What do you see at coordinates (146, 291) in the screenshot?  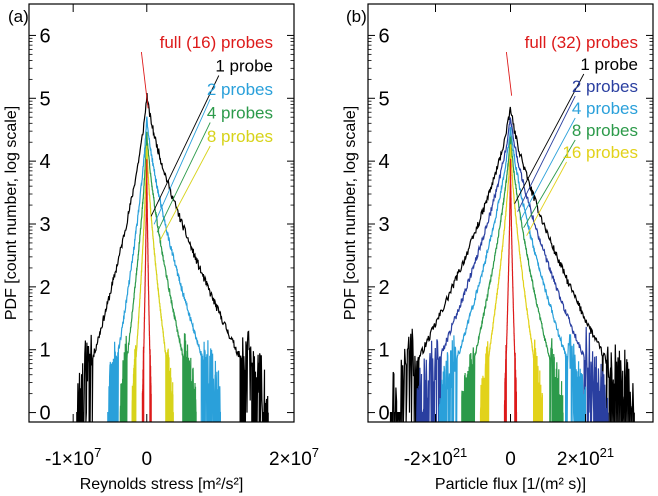 I see `series-line-full-16-probes` at bounding box center [146, 291].